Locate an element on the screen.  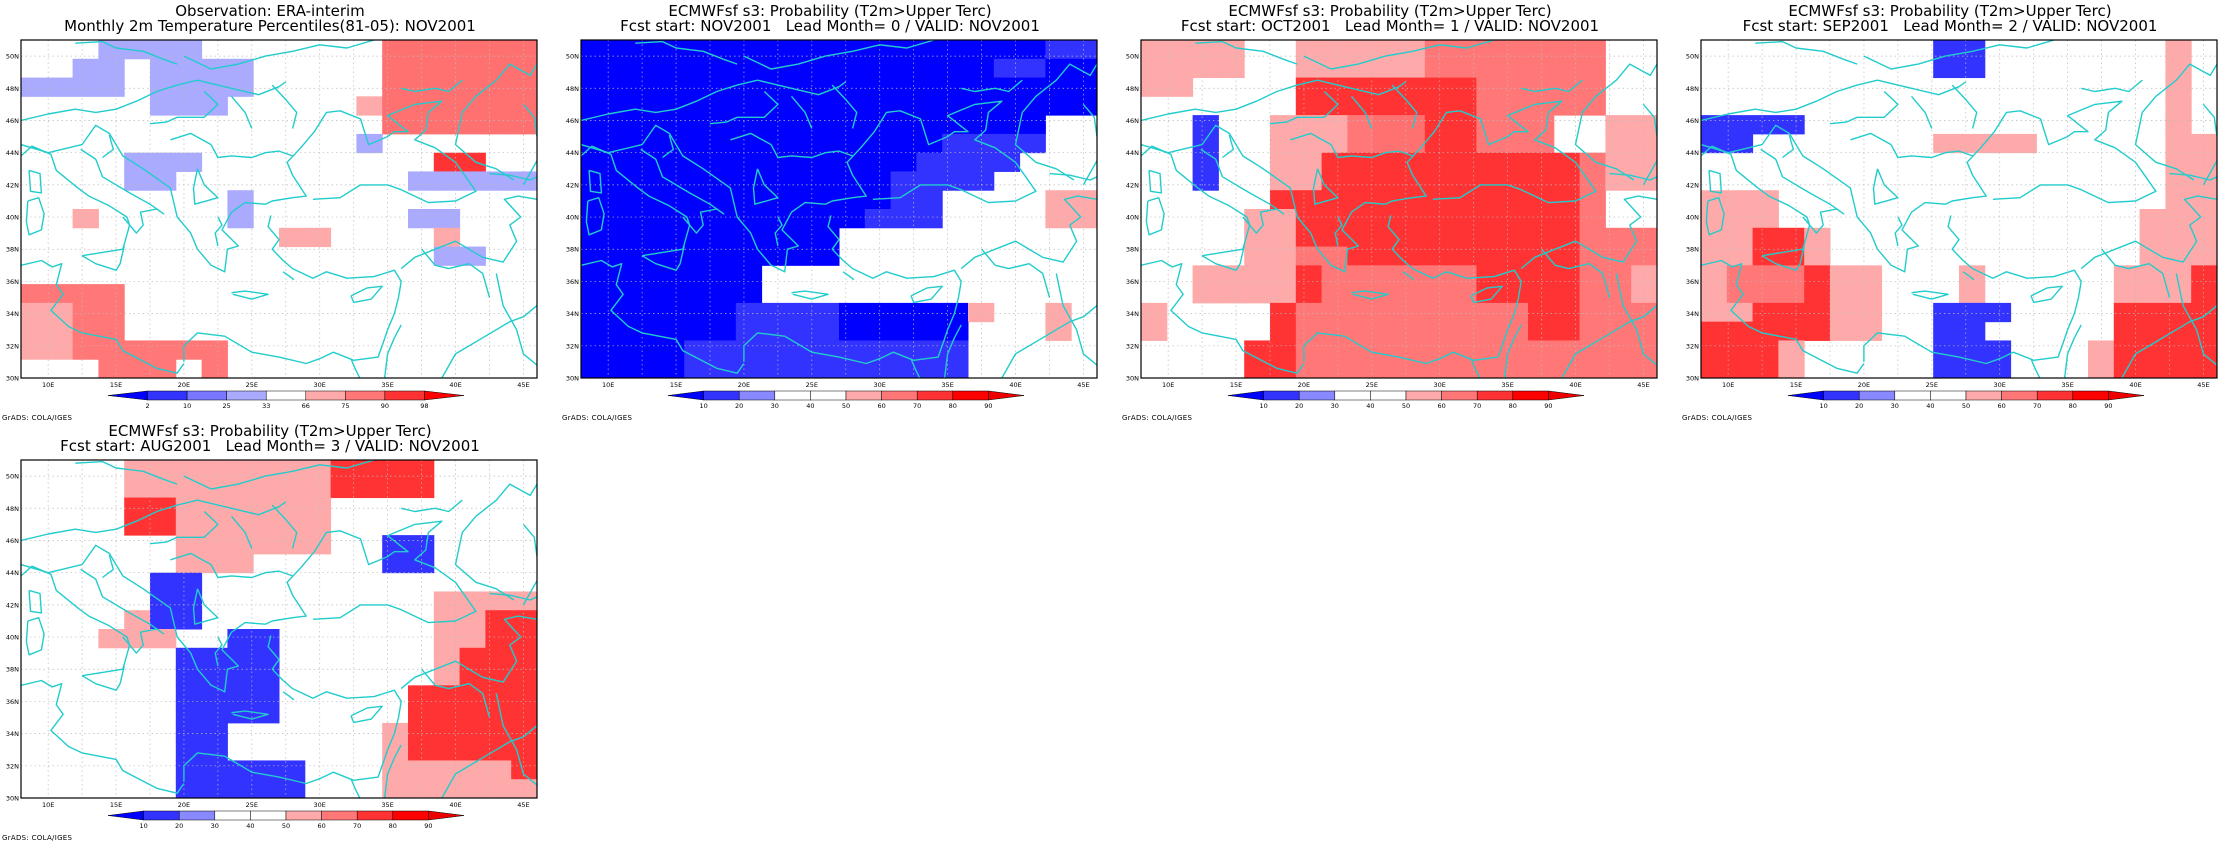
lon-label: 30E is located at coordinates (2000, 385).